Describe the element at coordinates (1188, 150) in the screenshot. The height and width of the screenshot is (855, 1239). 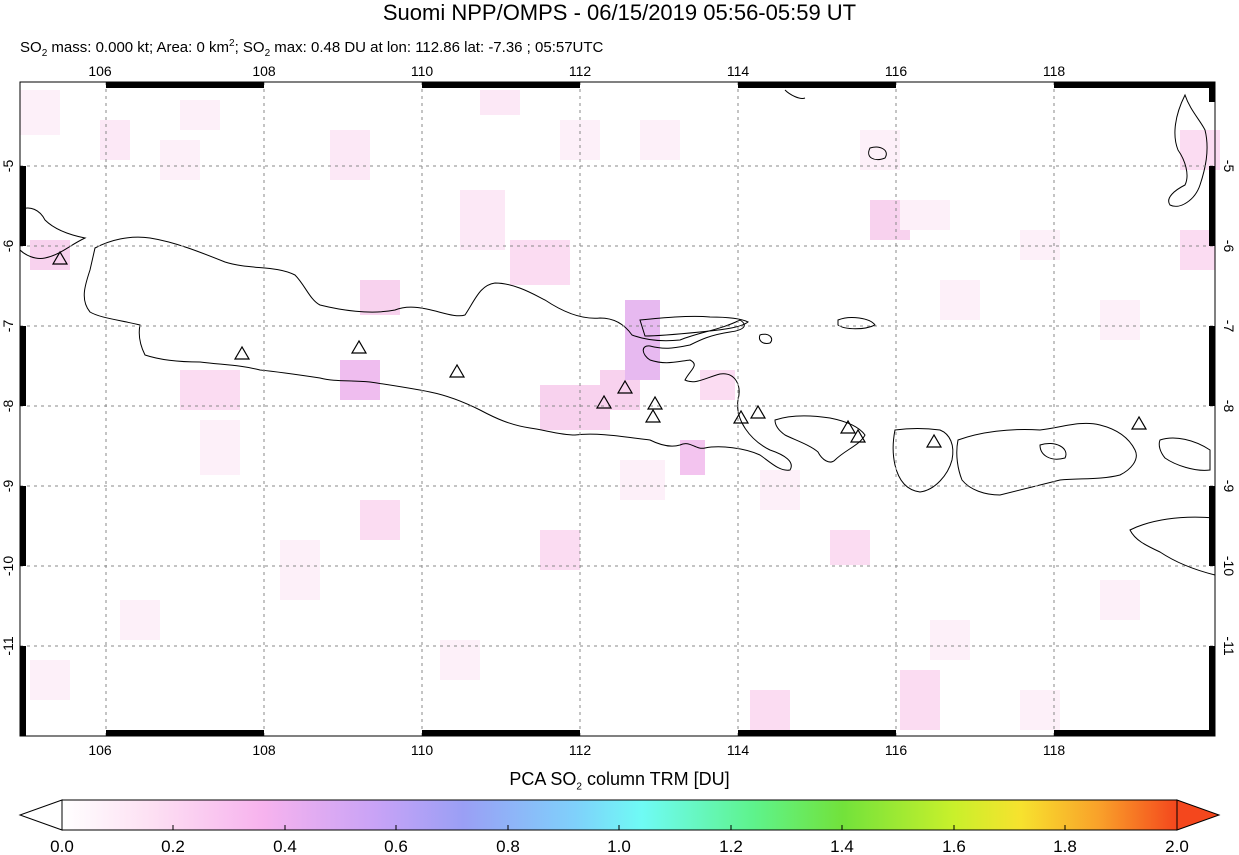
I see `sulawesi-coast` at that location.